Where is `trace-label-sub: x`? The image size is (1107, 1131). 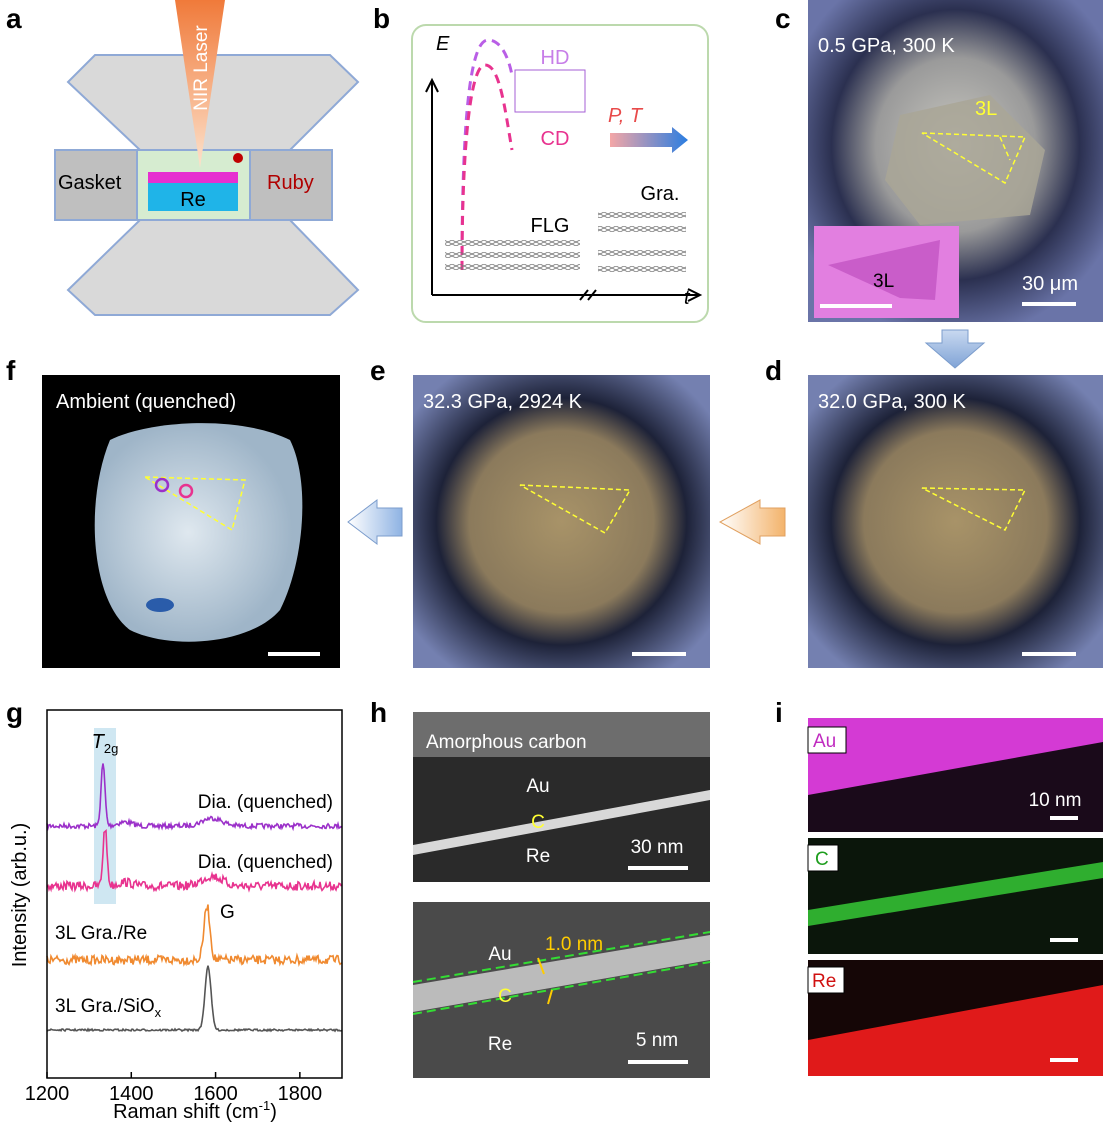 trace-label-sub: x is located at coordinates (158, 1012).